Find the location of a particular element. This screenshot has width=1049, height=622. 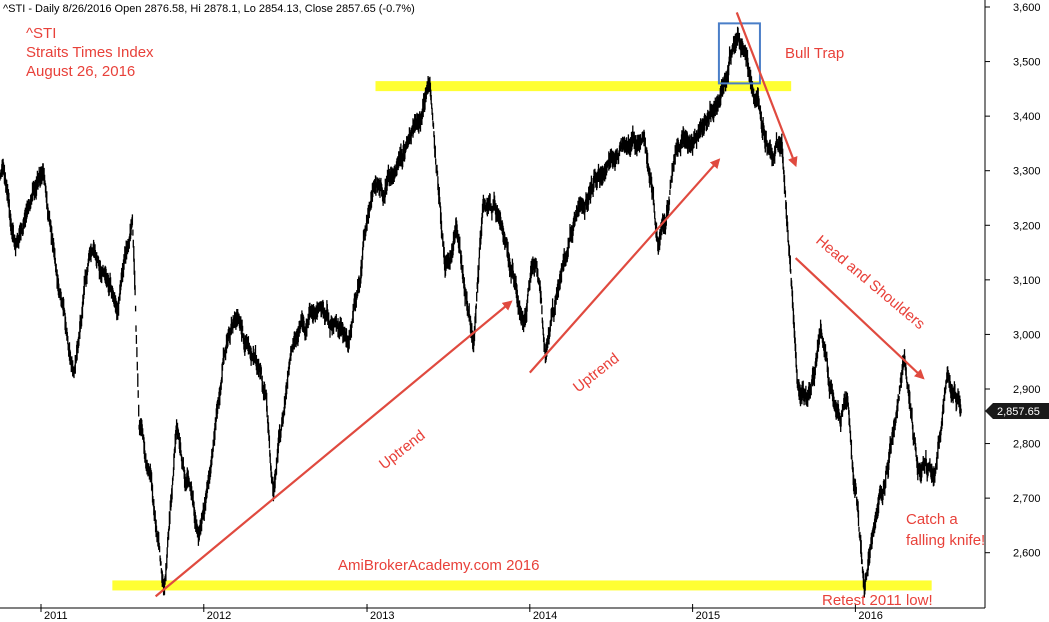

last-price-label: 2,857.65 is located at coordinates (1018, 412).